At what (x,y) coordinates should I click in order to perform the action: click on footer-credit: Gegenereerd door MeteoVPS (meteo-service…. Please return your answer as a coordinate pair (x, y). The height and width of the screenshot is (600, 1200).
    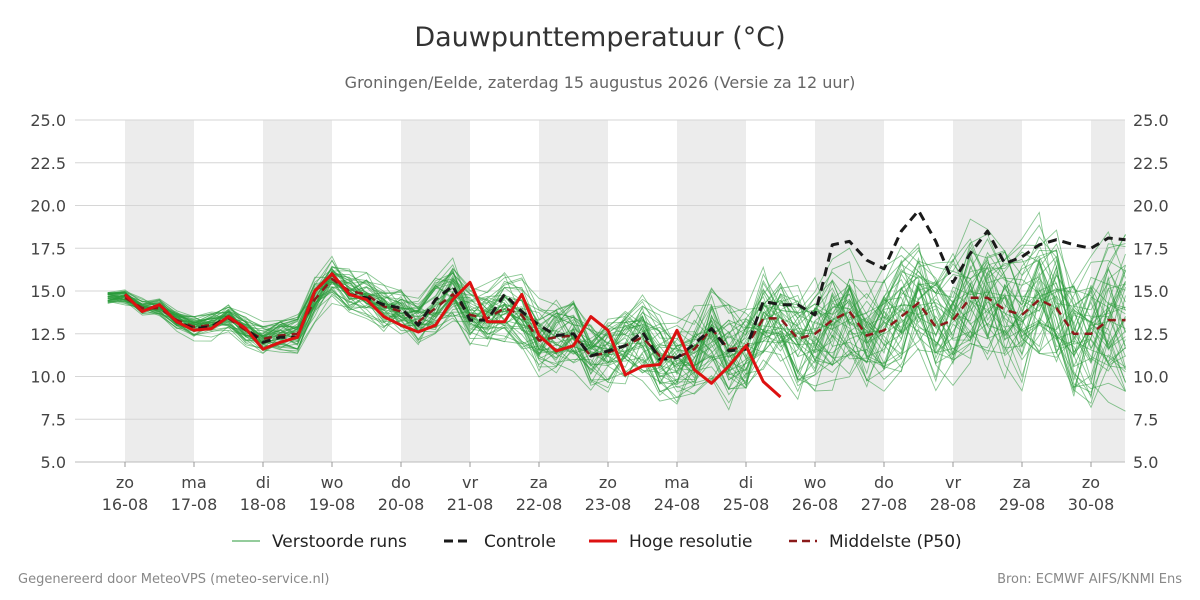
    Looking at the image, I should click on (174, 579).